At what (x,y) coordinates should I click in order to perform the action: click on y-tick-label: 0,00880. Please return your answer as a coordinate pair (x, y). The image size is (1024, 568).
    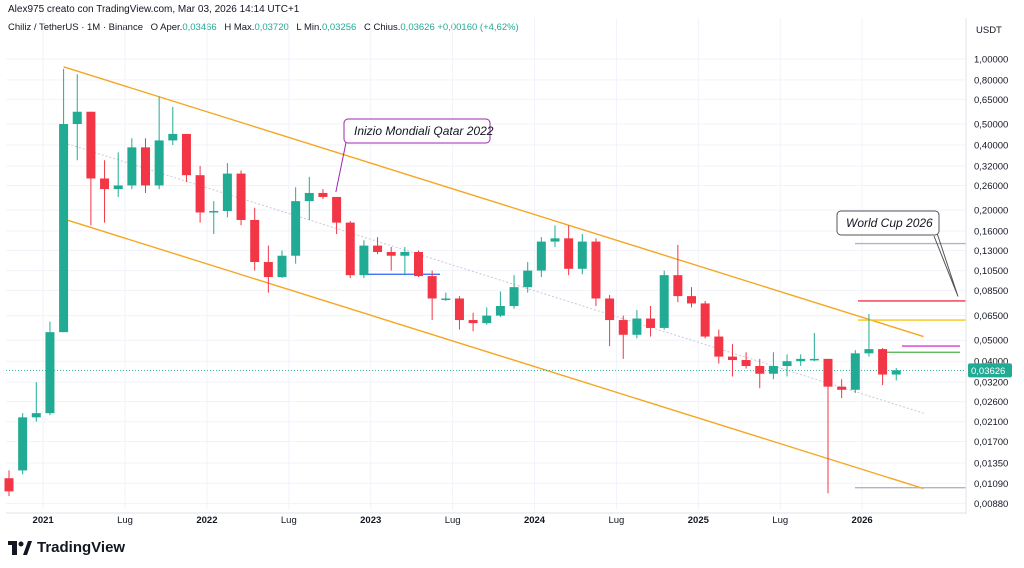
    Looking at the image, I should click on (991, 504).